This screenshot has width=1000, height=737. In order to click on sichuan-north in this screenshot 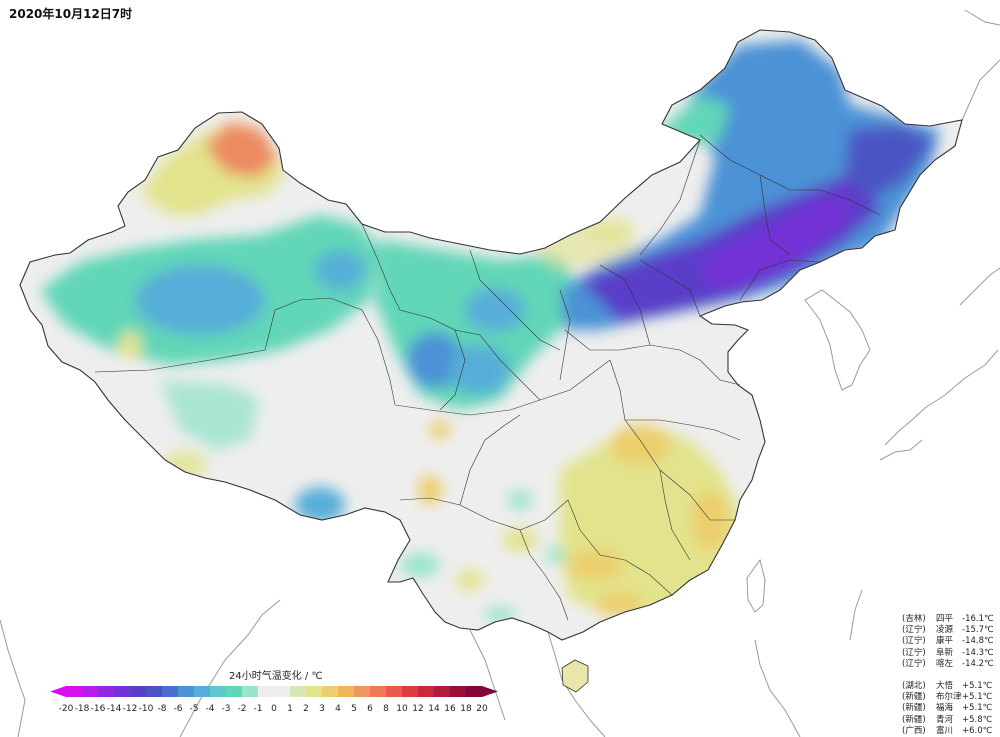, I will do `click(502, 387)`.